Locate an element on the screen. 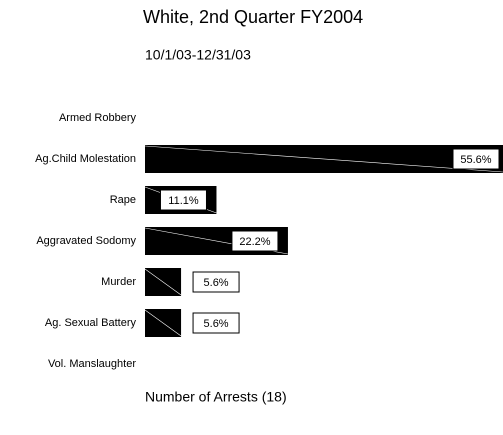  value-label: 11.1% is located at coordinates (183, 201).